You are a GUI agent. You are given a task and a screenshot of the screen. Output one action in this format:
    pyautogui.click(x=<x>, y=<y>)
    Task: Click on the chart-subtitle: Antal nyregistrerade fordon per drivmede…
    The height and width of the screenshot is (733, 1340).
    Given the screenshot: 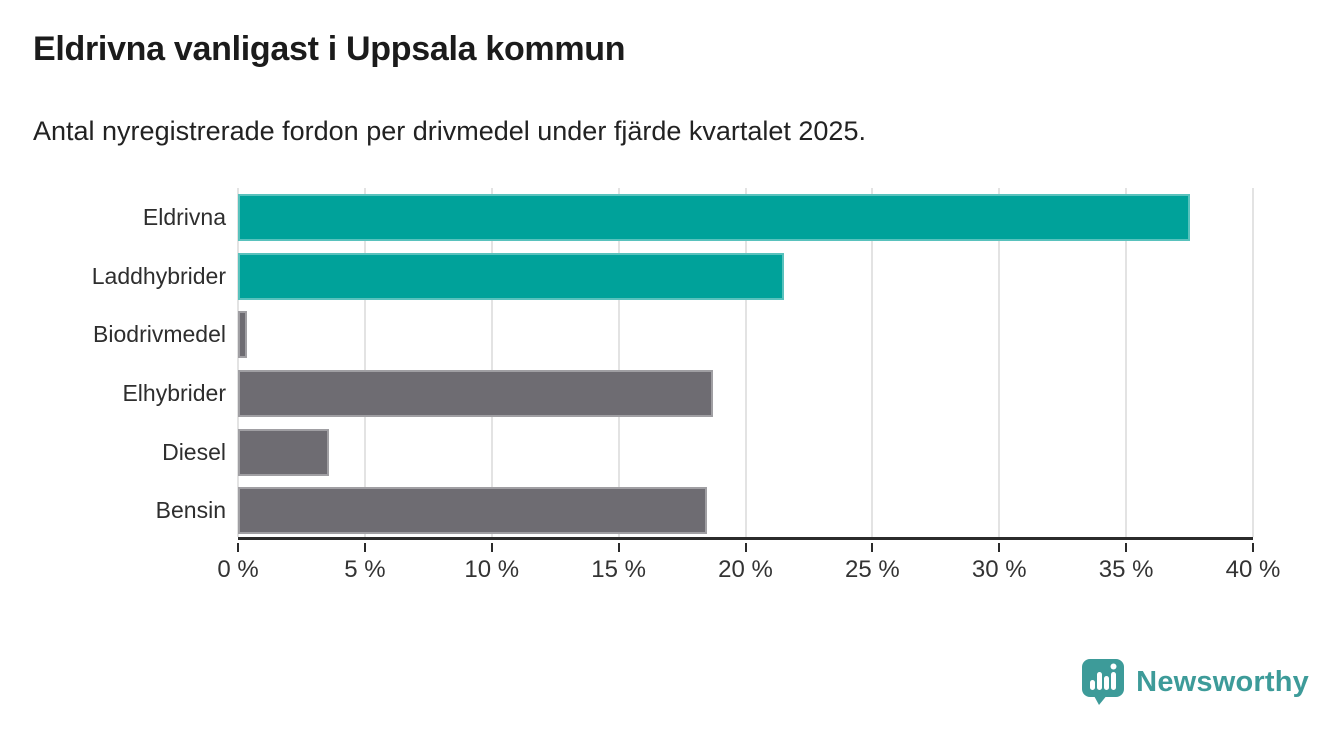 What is the action you would take?
    pyautogui.click(x=449, y=131)
    